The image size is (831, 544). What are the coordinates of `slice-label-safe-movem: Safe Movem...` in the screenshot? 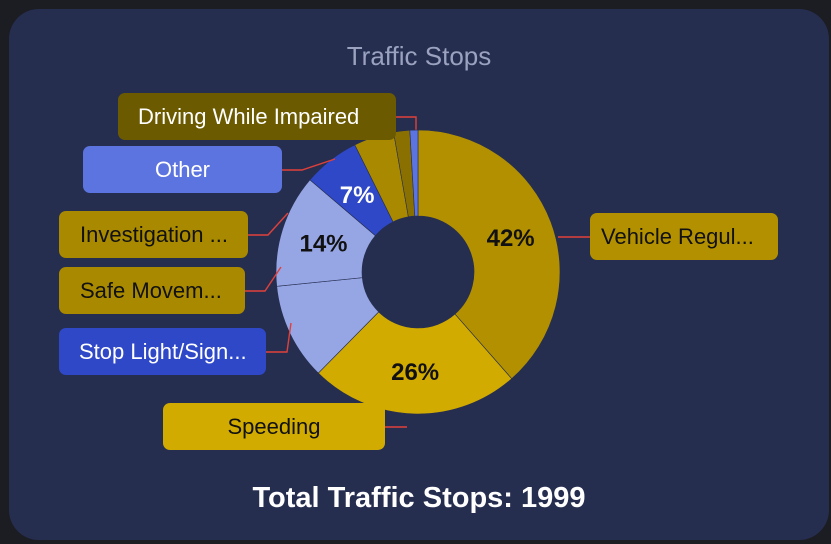 It's located at (152, 290).